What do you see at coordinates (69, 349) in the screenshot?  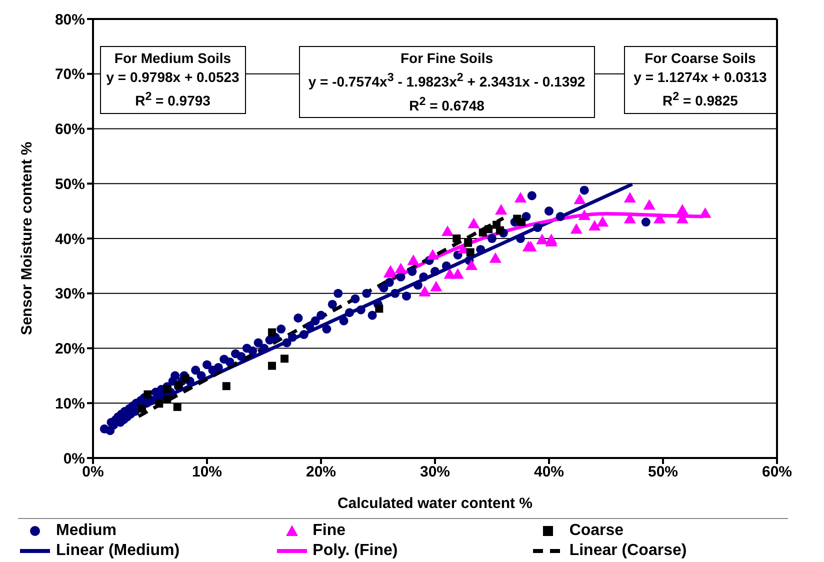 I see `y-tick-label: 20%` at bounding box center [69, 349].